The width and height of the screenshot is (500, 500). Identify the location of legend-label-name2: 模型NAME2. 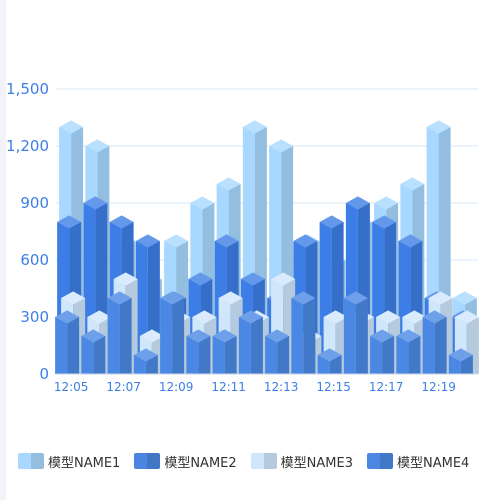
(200, 463).